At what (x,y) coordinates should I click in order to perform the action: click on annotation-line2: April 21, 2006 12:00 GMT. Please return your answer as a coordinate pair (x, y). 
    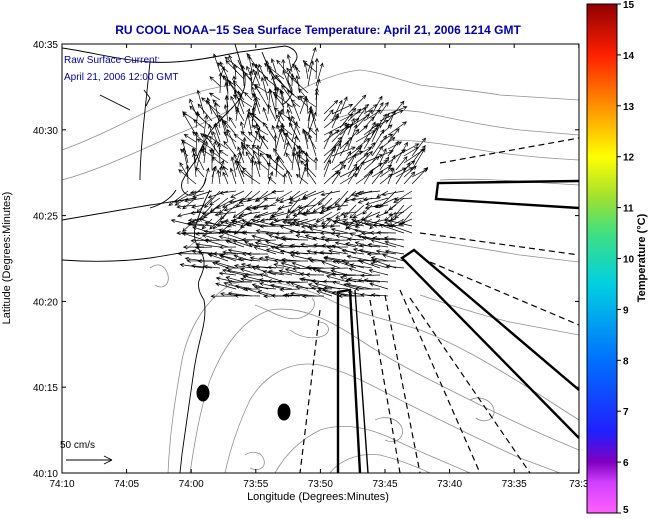
    Looking at the image, I should click on (121, 77).